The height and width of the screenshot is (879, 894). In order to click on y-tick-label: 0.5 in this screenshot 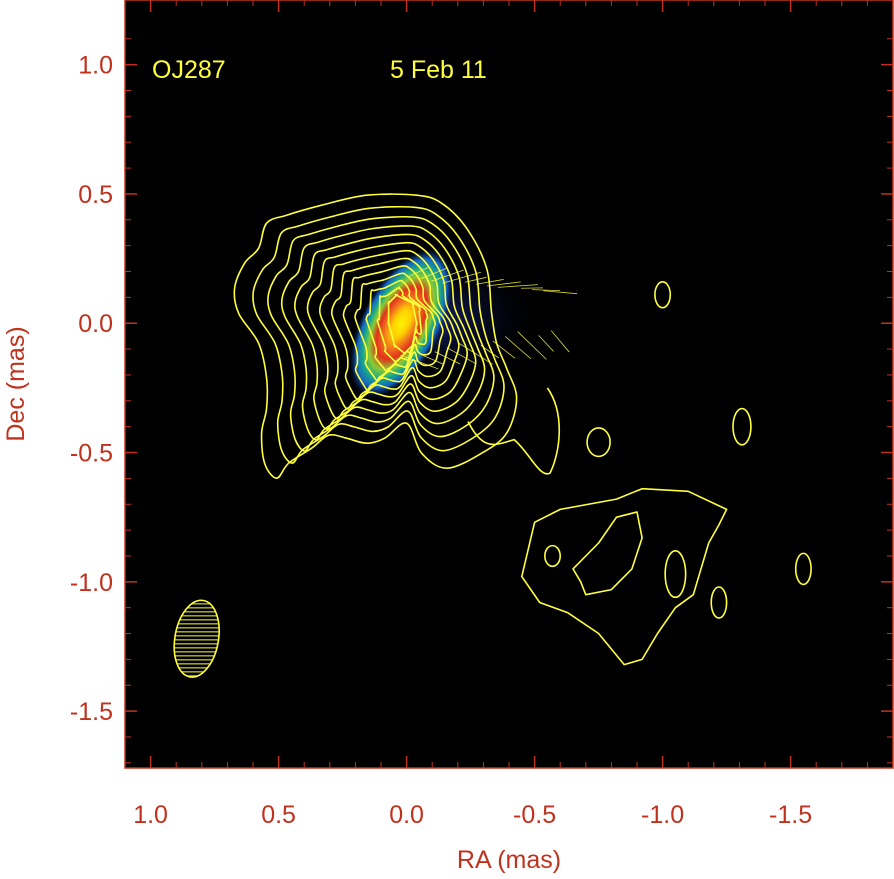, I will do `click(95, 195)`.